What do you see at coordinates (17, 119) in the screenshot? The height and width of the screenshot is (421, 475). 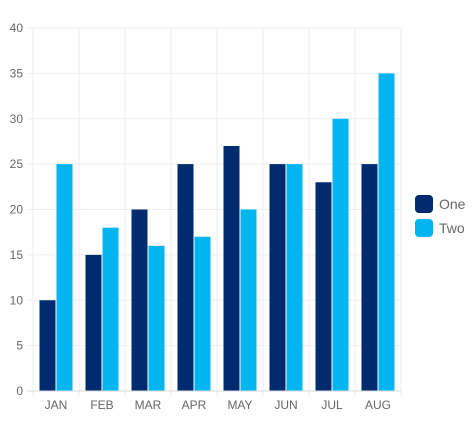 I see `y-tick-label: 30` at bounding box center [17, 119].